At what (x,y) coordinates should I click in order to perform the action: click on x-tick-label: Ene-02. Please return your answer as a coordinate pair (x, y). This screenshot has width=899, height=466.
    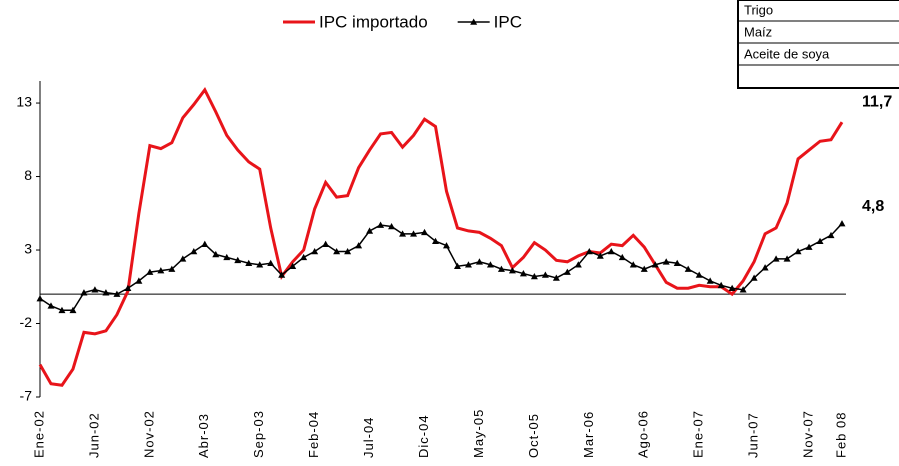
    Looking at the image, I should click on (38, 434).